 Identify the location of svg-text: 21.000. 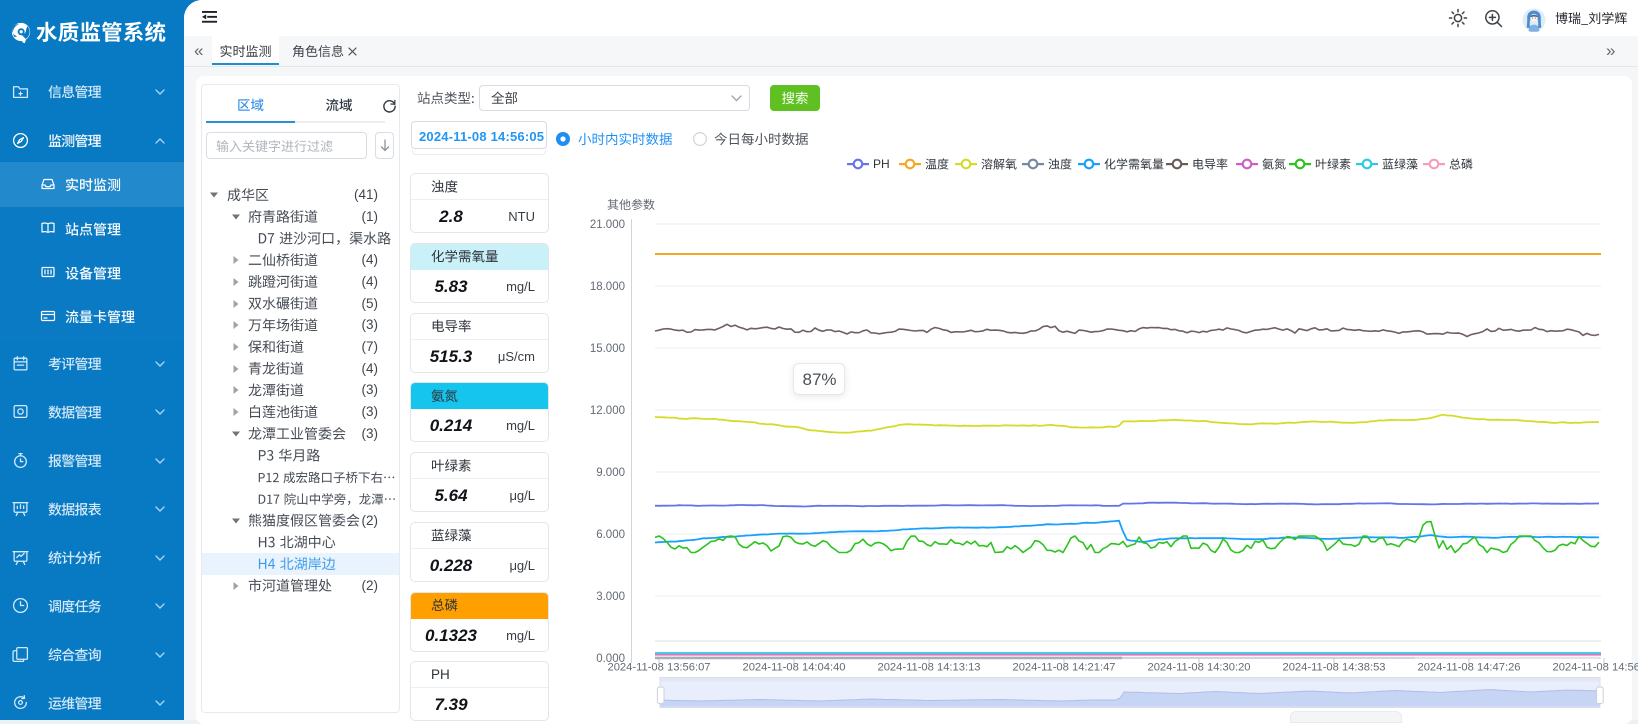
(607, 225).